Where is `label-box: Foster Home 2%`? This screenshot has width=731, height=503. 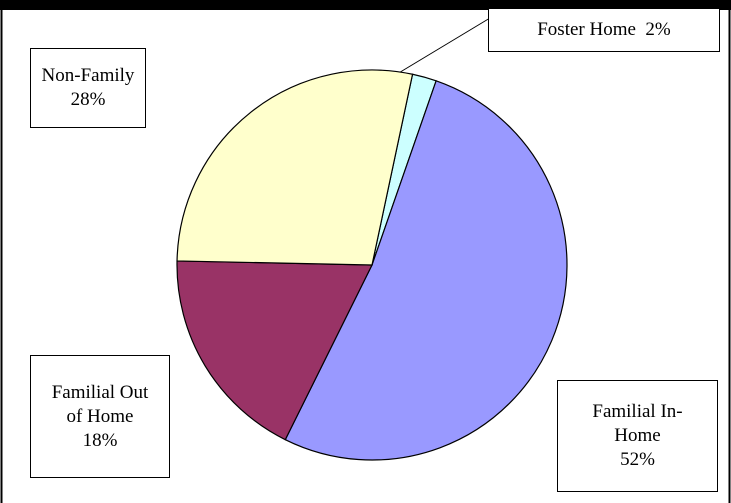
label-box: Foster Home 2% is located at coordinates (604, 30).